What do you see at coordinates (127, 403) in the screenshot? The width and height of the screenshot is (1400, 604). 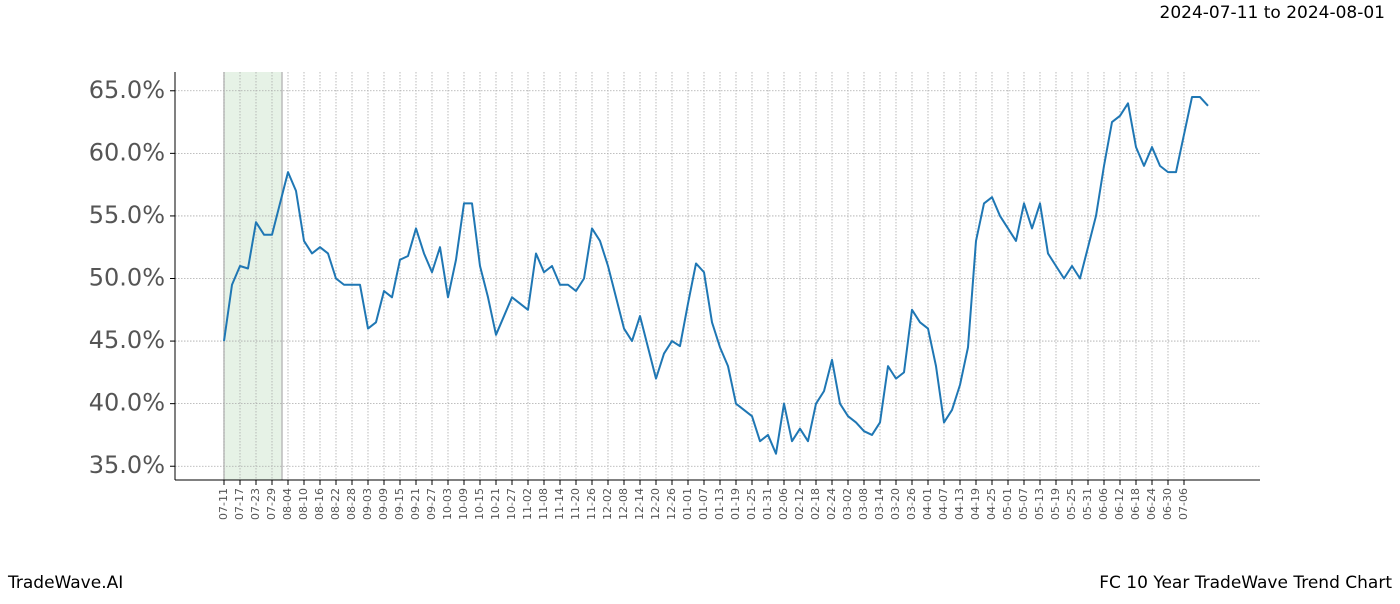 I see `y-tick-label: 40.0%` at bounding box center [127, 403].